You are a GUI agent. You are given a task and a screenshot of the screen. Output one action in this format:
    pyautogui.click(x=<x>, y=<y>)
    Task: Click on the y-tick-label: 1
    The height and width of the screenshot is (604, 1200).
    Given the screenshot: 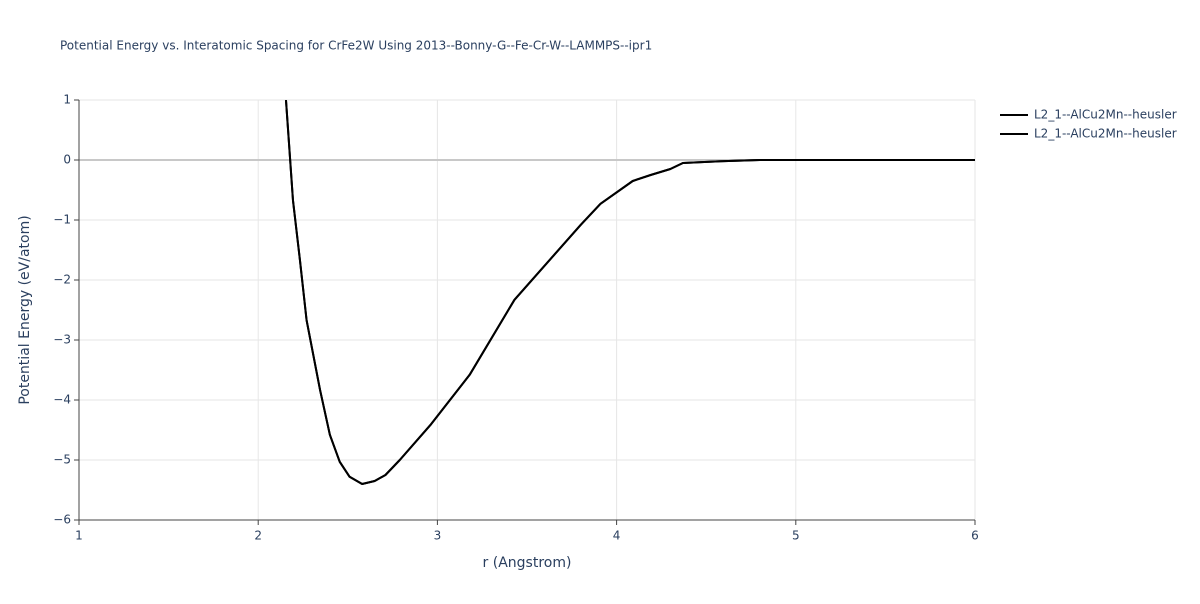 What is the action you would take?
    pyautogui.click(x=67, y=100)
    